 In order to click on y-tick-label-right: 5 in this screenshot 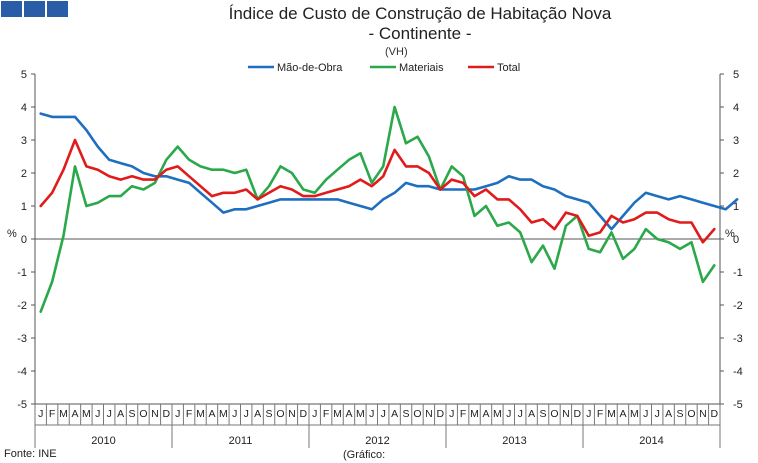, I will do `click(736, 75)`.